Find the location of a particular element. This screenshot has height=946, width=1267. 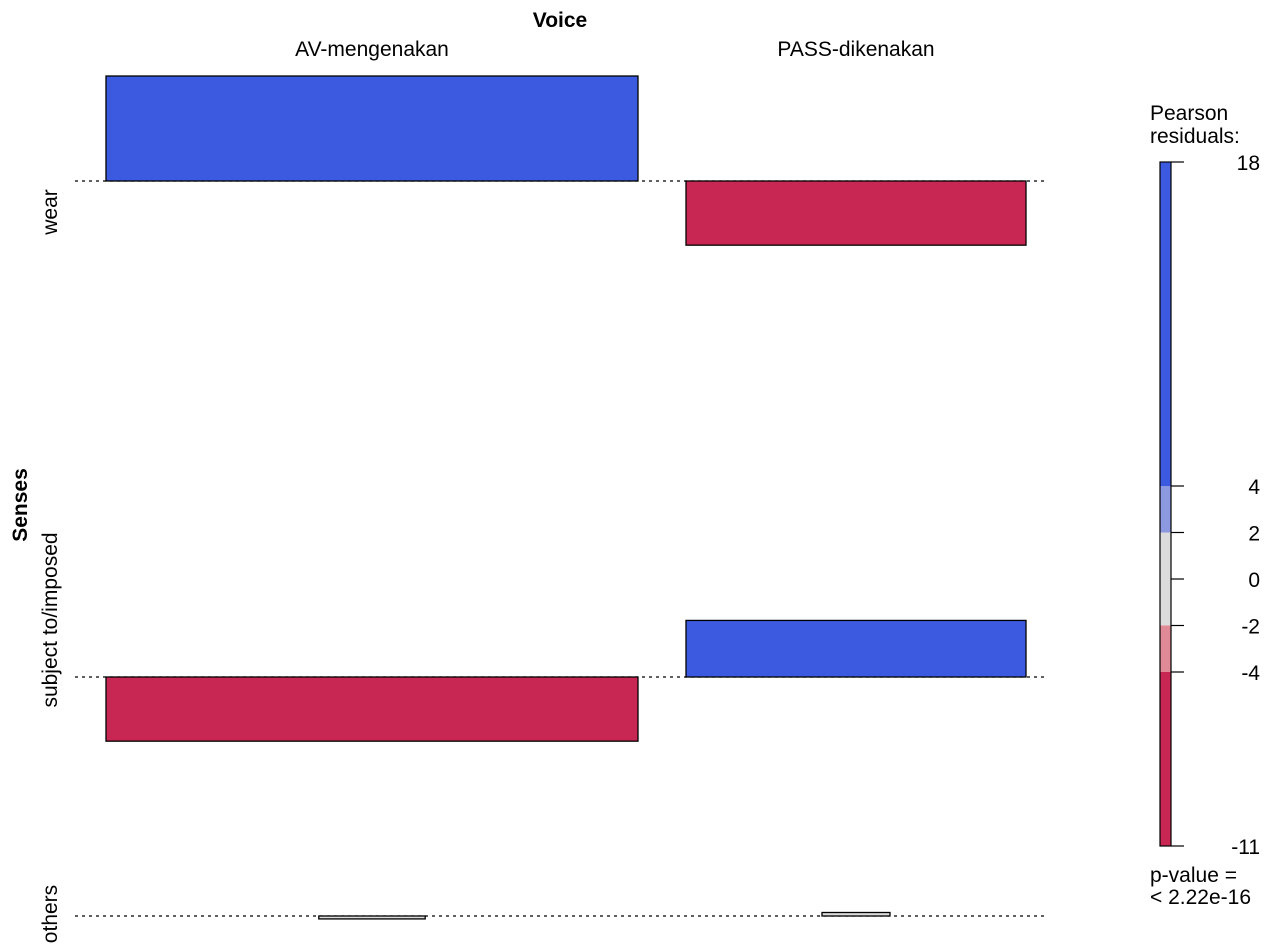

legend-color-scale is located at coordinates (1165, 504).